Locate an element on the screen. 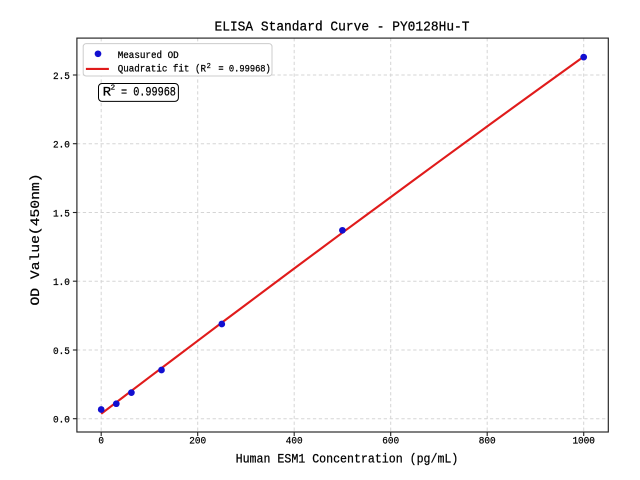 Image resolution: width=640 pixels, height=480 pixels. svg-text: 200 is located at coordinates (197, 442).